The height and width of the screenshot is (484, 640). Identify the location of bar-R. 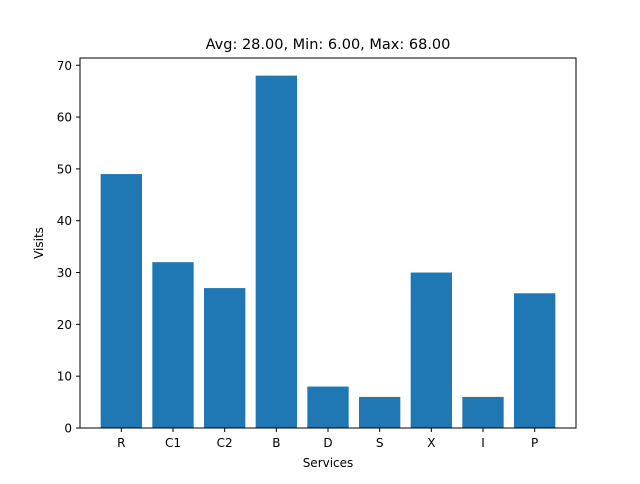
(121, 301).